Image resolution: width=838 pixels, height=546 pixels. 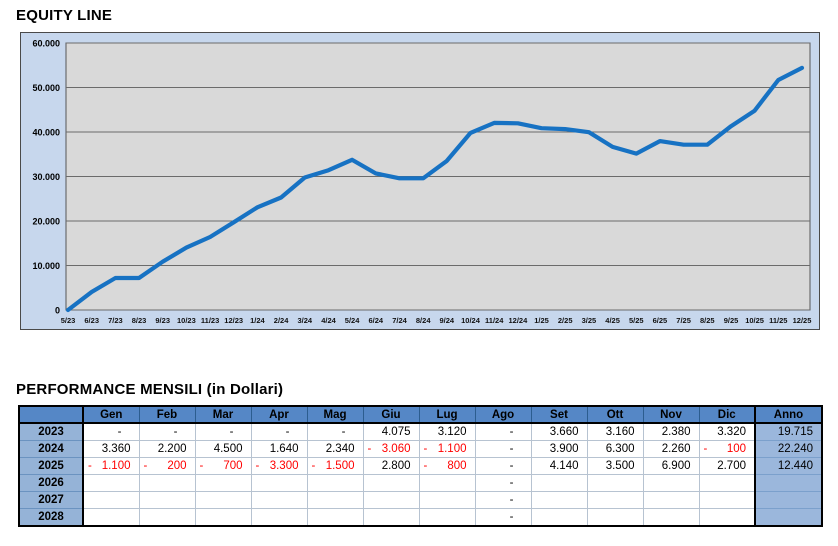 What do you see at coordinates (335, 466) in the screenshot?
I see `table-cell: -1.500` at bounding box center [335, 466].